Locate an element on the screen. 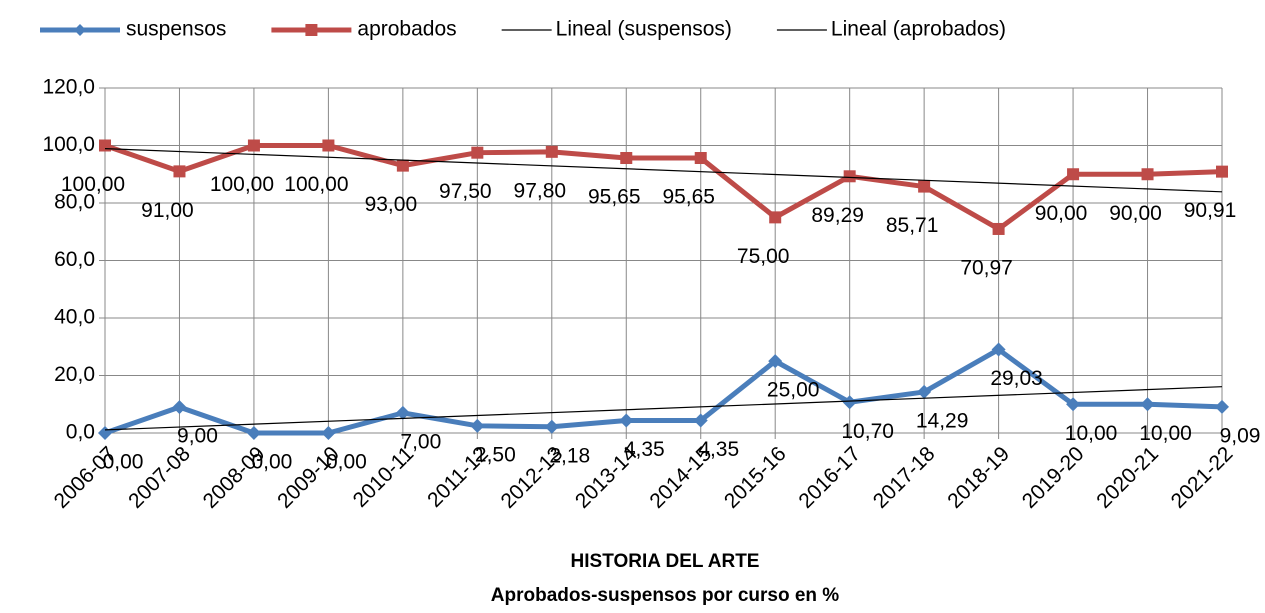 The width and height of the screenshot is (1265, 613). y-tick-label: 60,0 is located at coordinates (74, 259).